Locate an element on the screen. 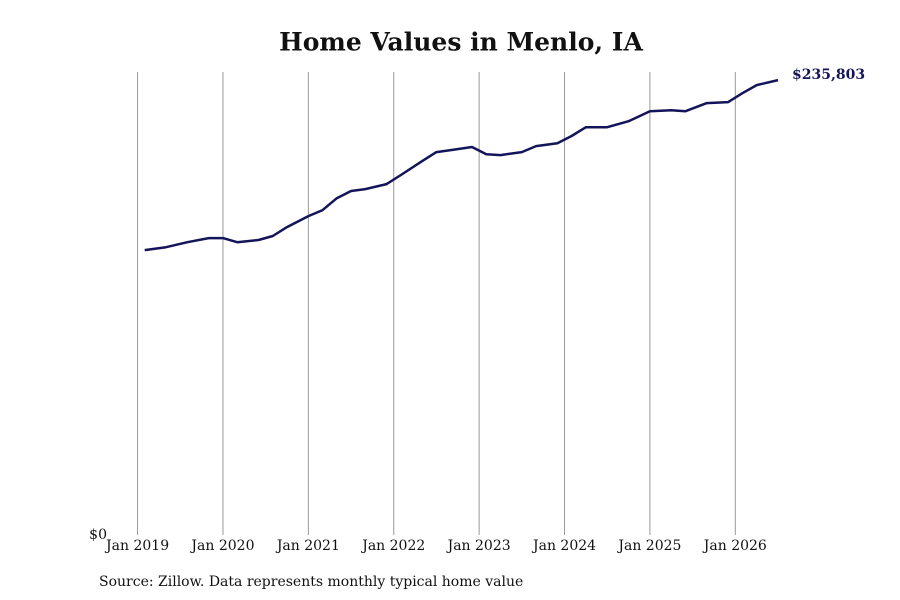  x-tick-label: Jan 2022 is located at coordinates (392, 546).